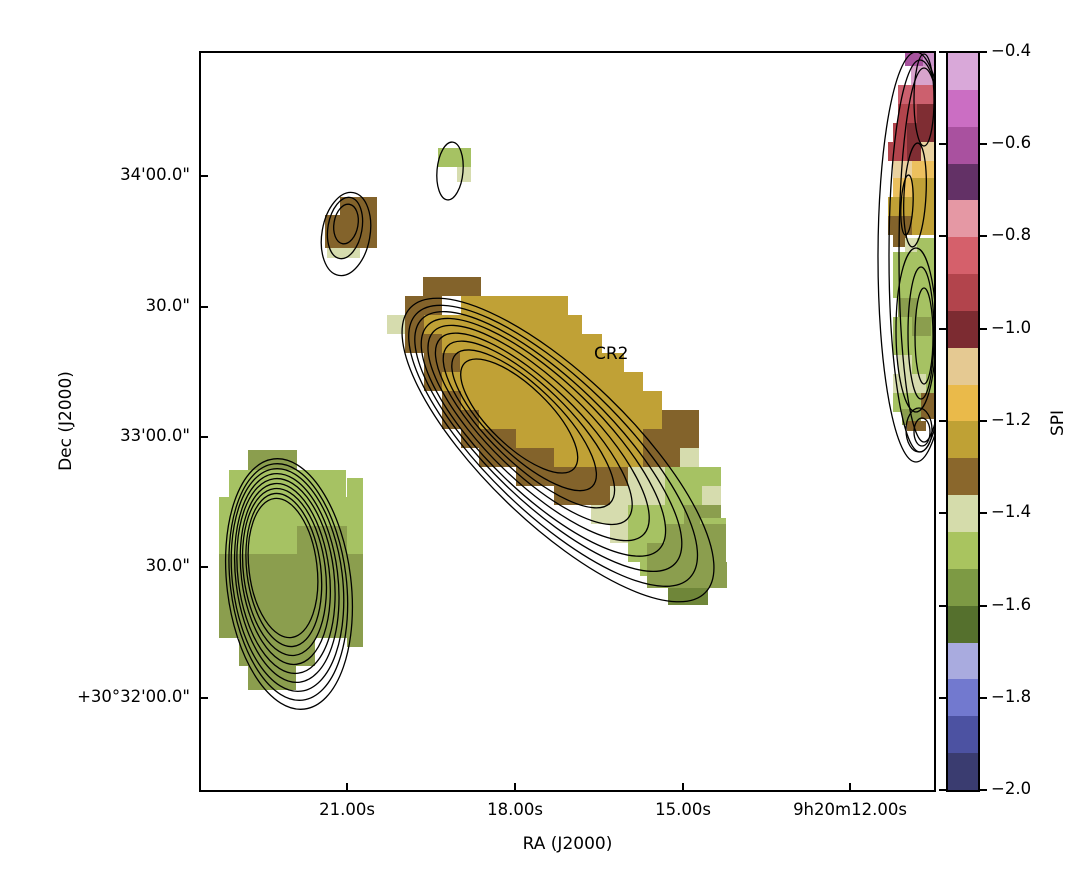 This screenshot has width=1087, height=870. Describe the element at coordinates (1011, 142) in the screenshot. I see `colorbar-tick-label: −0.6` at that location.